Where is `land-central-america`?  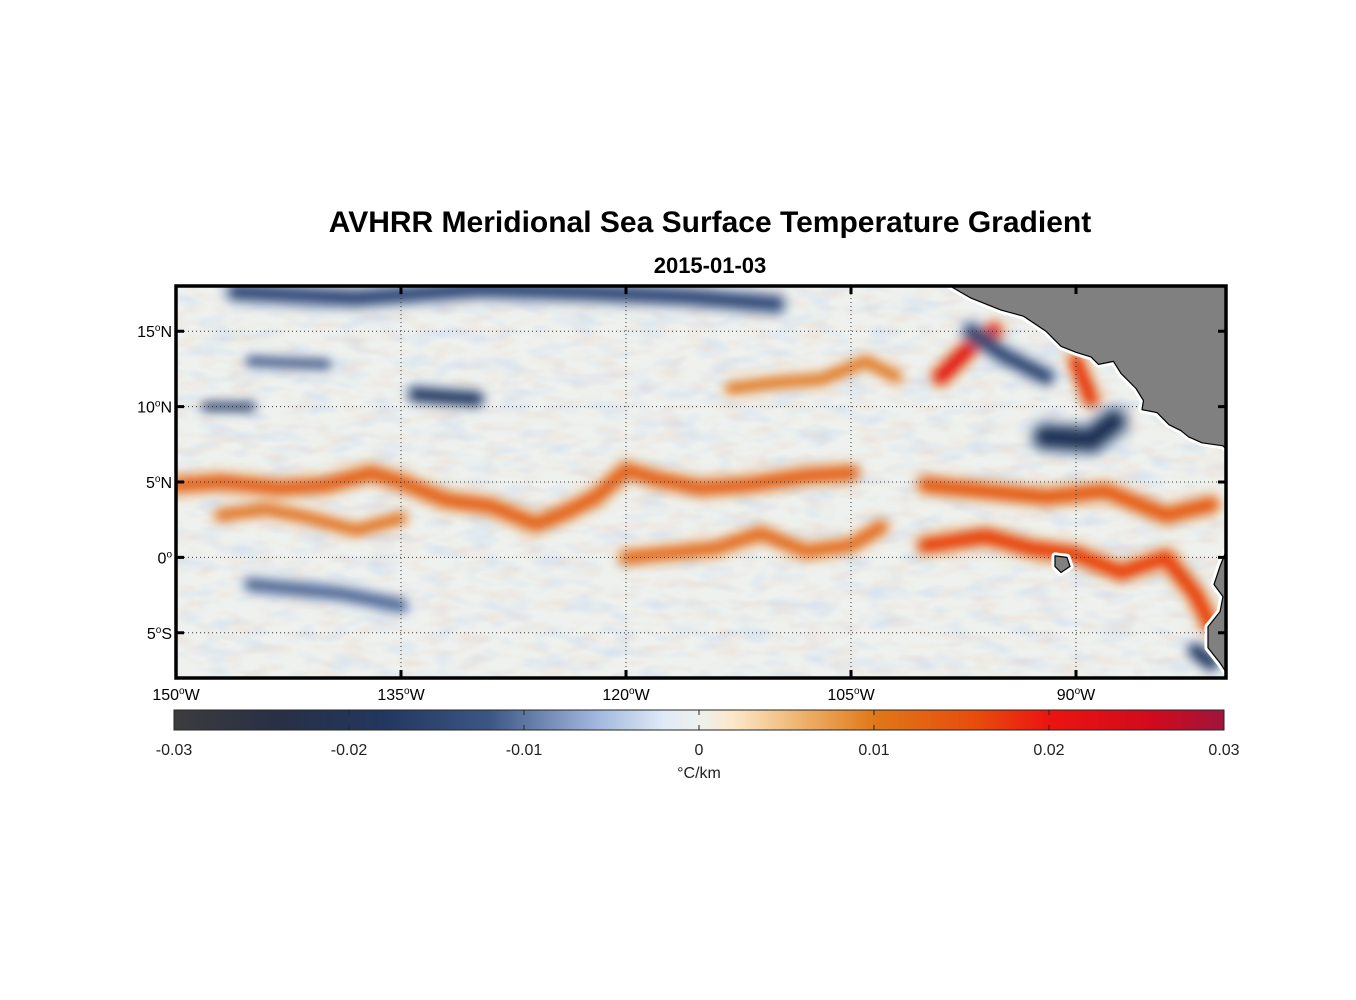
land-central-america is located at coordinates (1087, 368).